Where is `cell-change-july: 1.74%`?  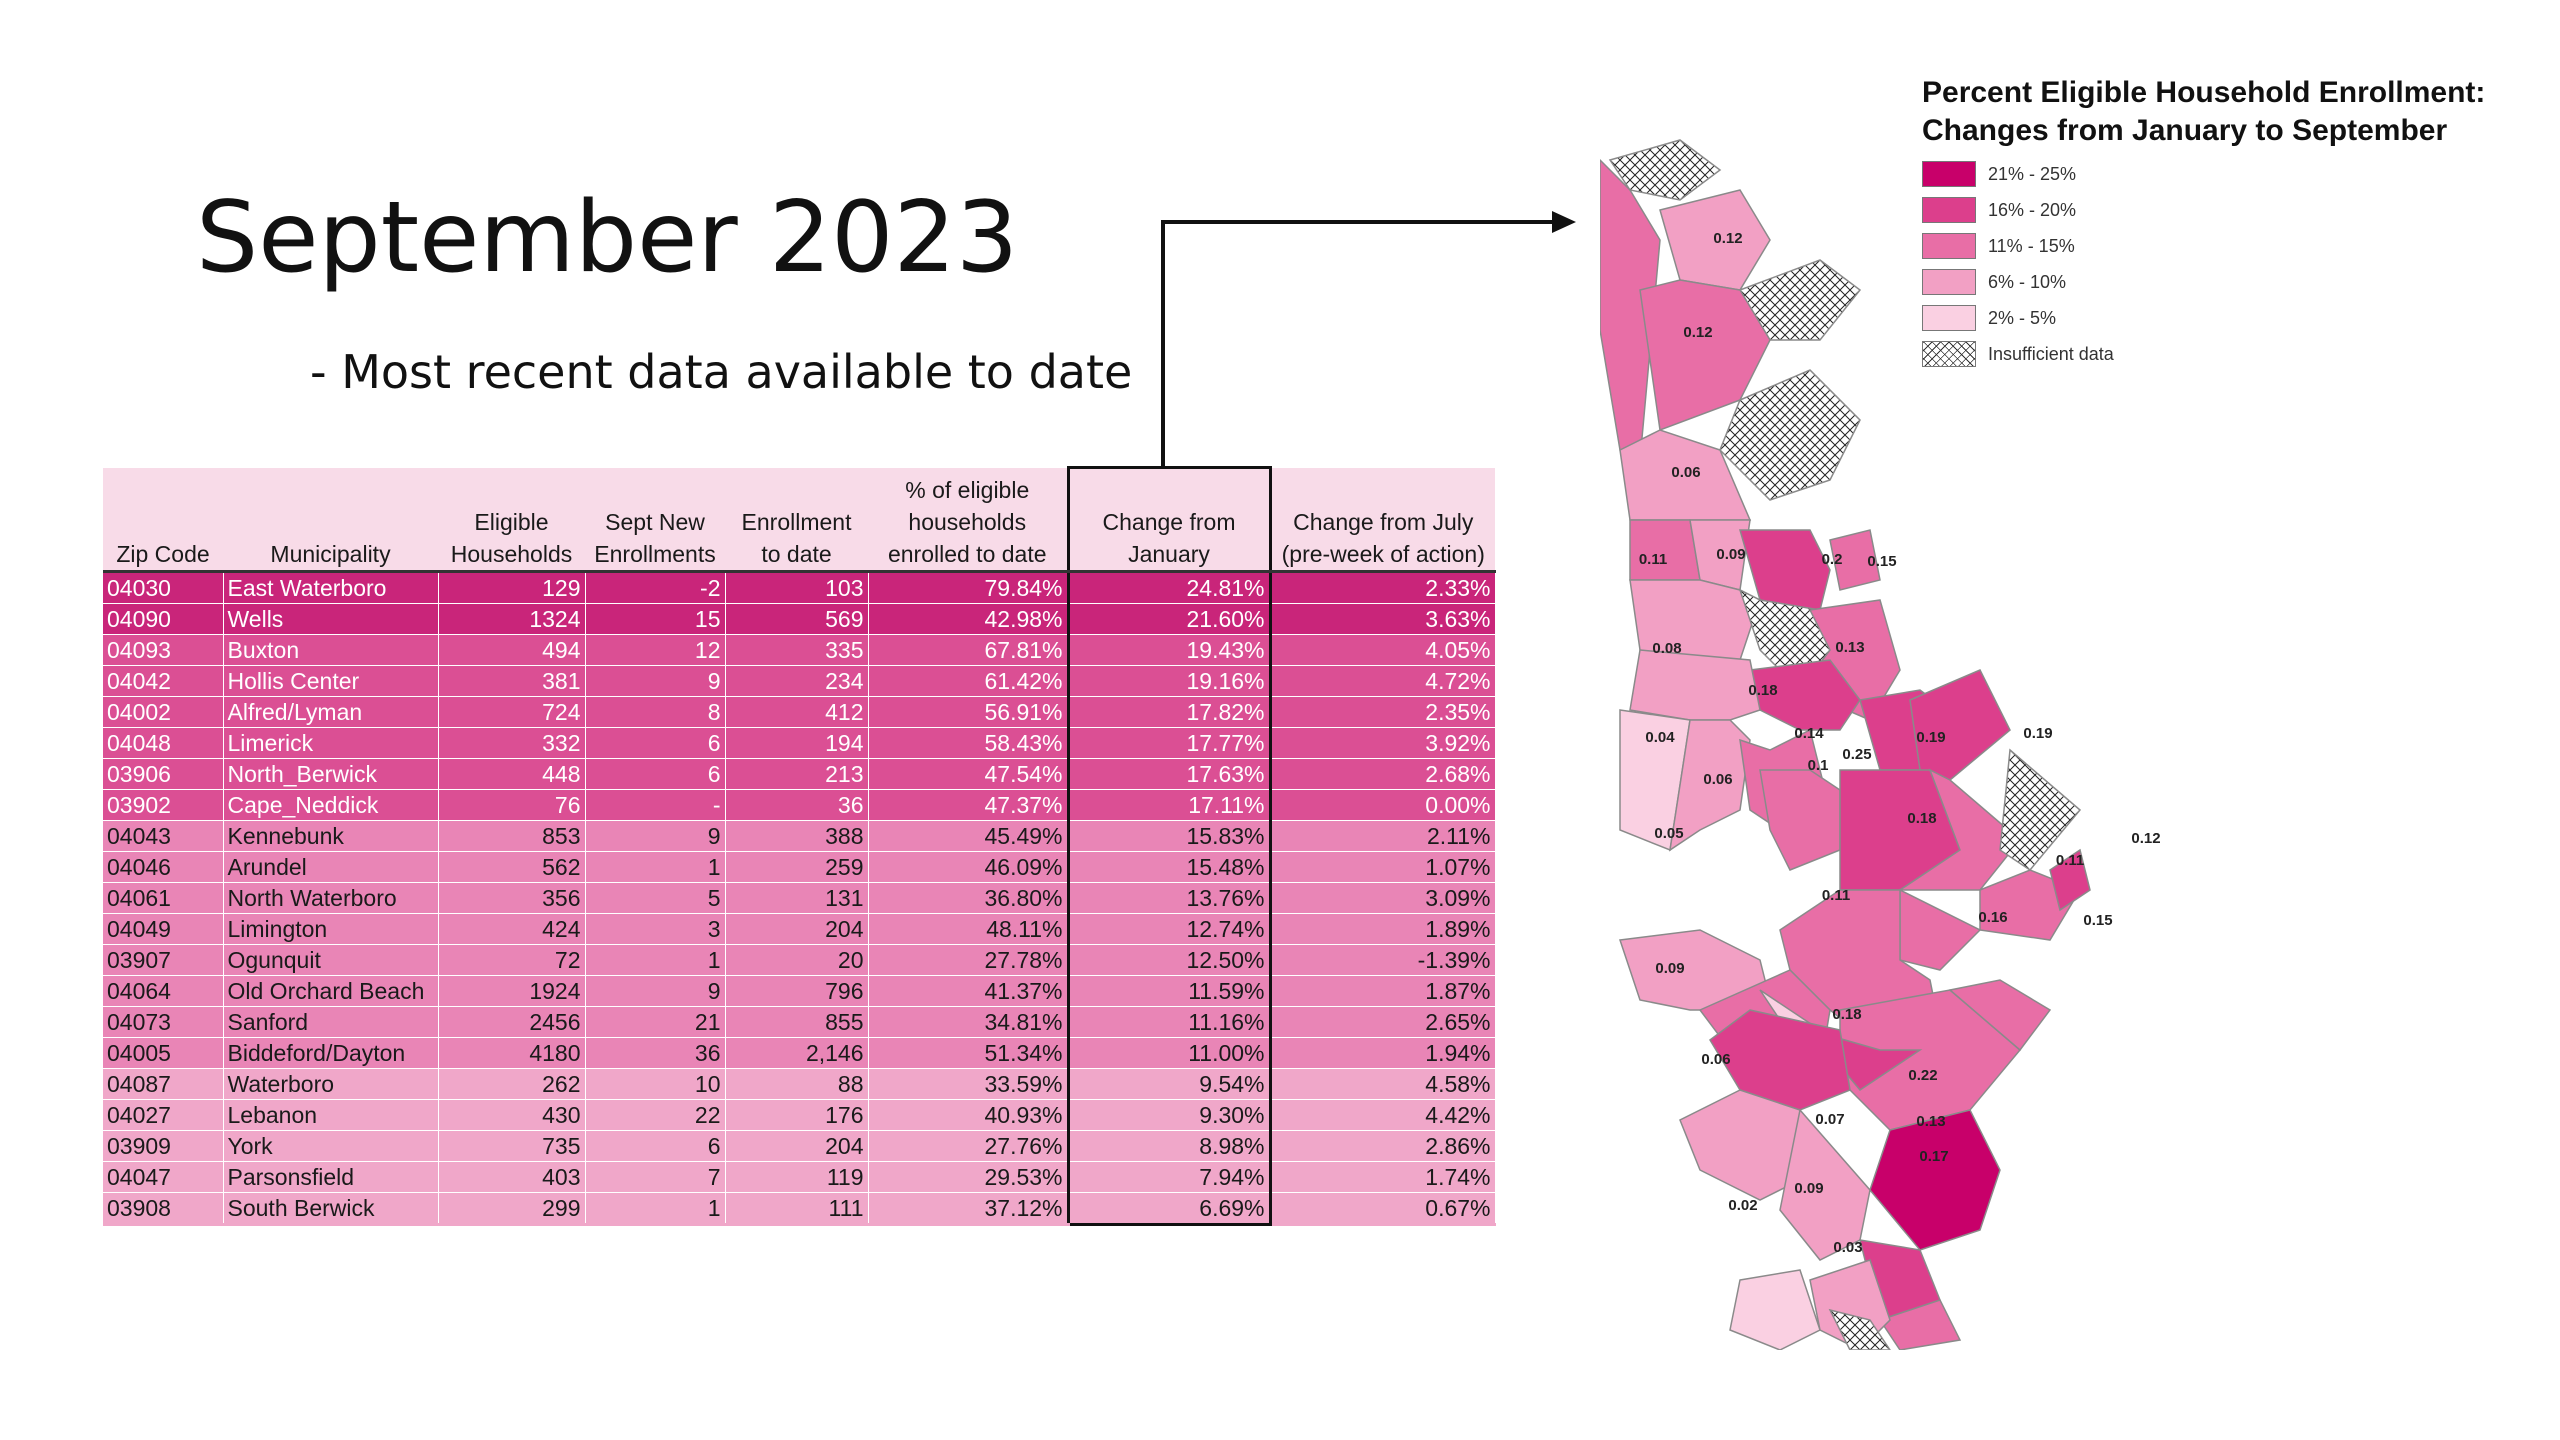
cell-change-july: 1.74% is located at coordinates (1383, 1177).